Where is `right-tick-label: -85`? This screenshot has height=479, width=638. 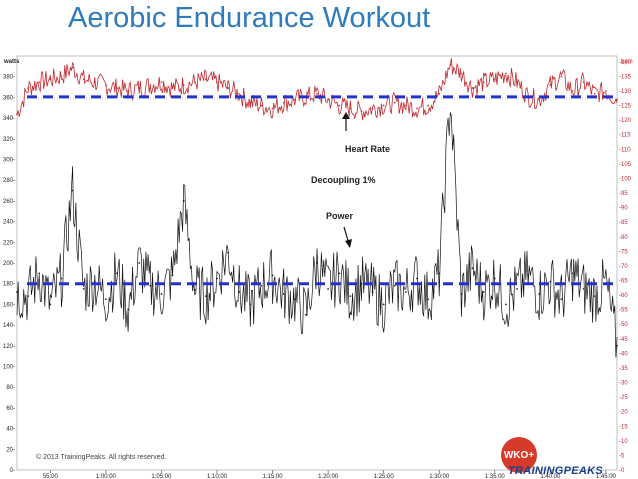 right-tick-label: -85 is located at coordinates (623, 223).